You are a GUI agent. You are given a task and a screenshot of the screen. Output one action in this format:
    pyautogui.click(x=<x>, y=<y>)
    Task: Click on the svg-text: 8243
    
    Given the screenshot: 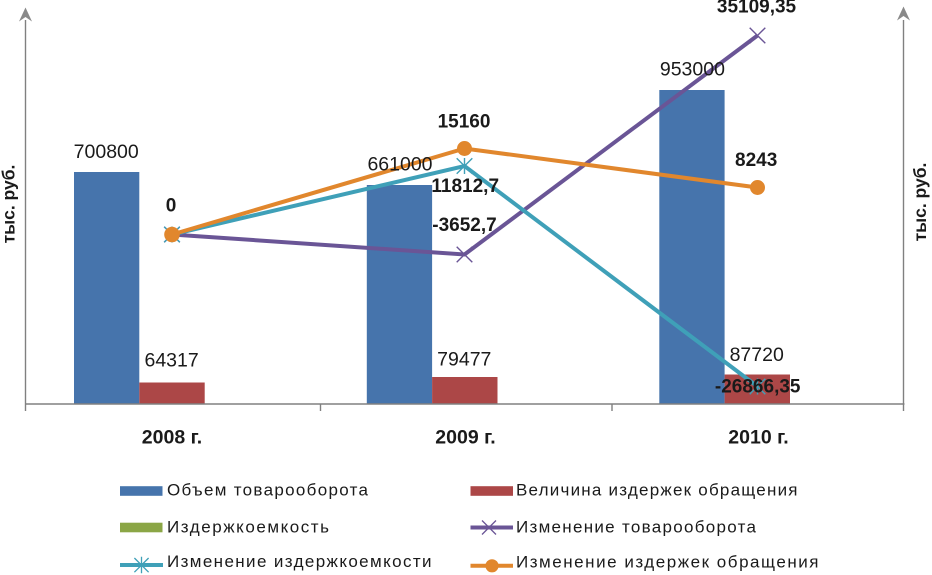 What is the action you would take?
    pyautogui.click(x=756, y=160)
    